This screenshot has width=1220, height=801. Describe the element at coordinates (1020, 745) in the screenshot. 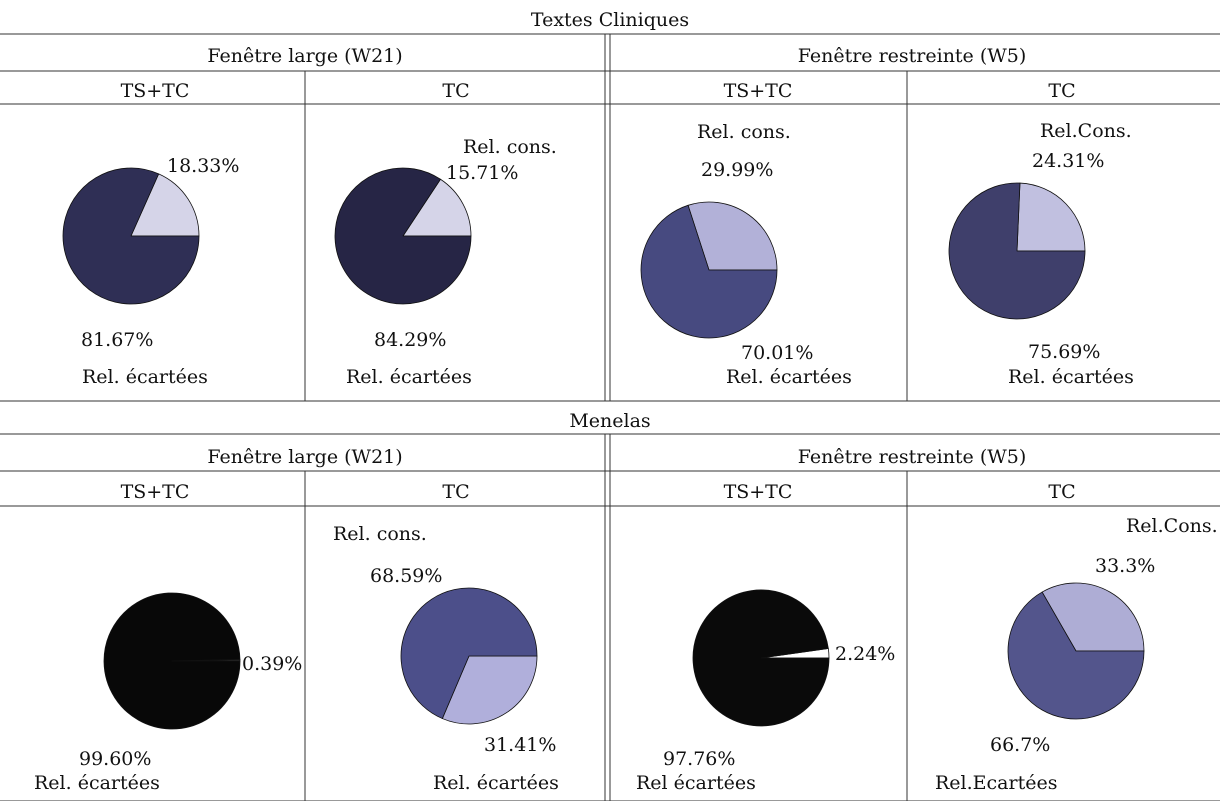

I see `slice-label-large: 66.7%` at that location.